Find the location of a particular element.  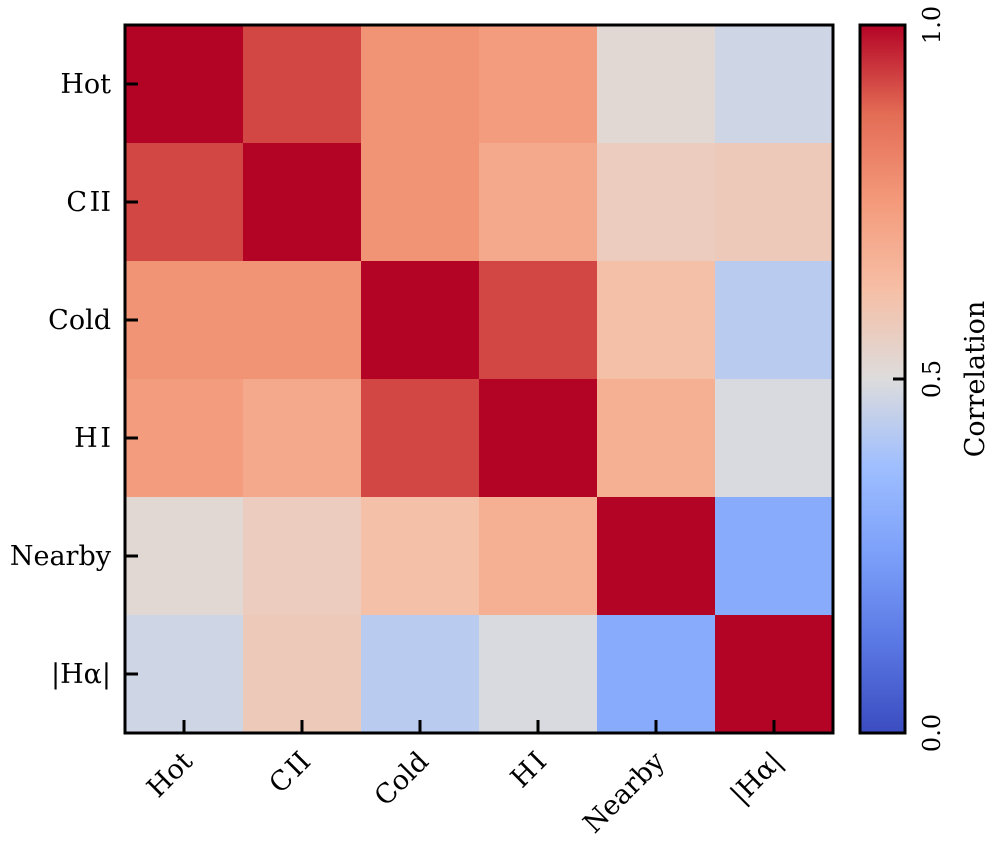

colorbar-tick-label: 1.0 is located at coordinates (932, 25).